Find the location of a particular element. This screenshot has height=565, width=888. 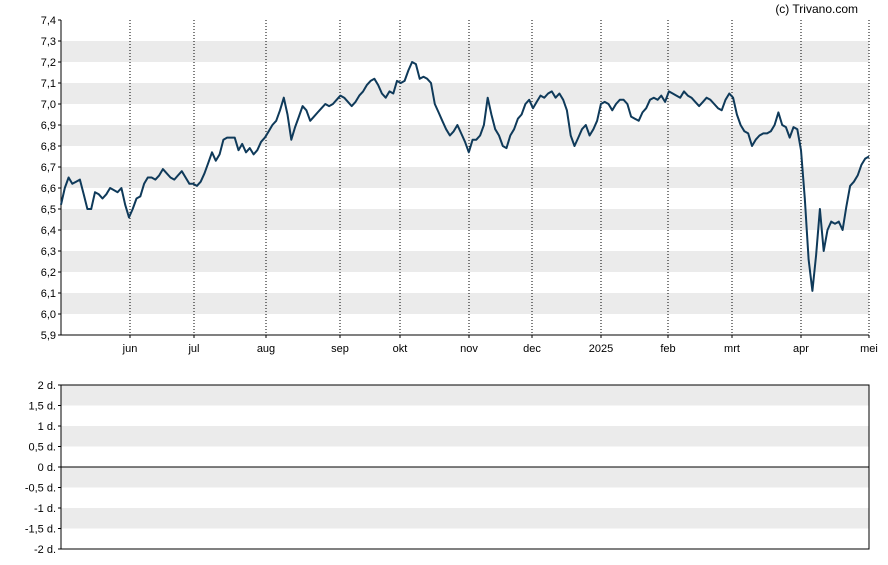

x-tick-label: okt is located at coordinates (400, 349).